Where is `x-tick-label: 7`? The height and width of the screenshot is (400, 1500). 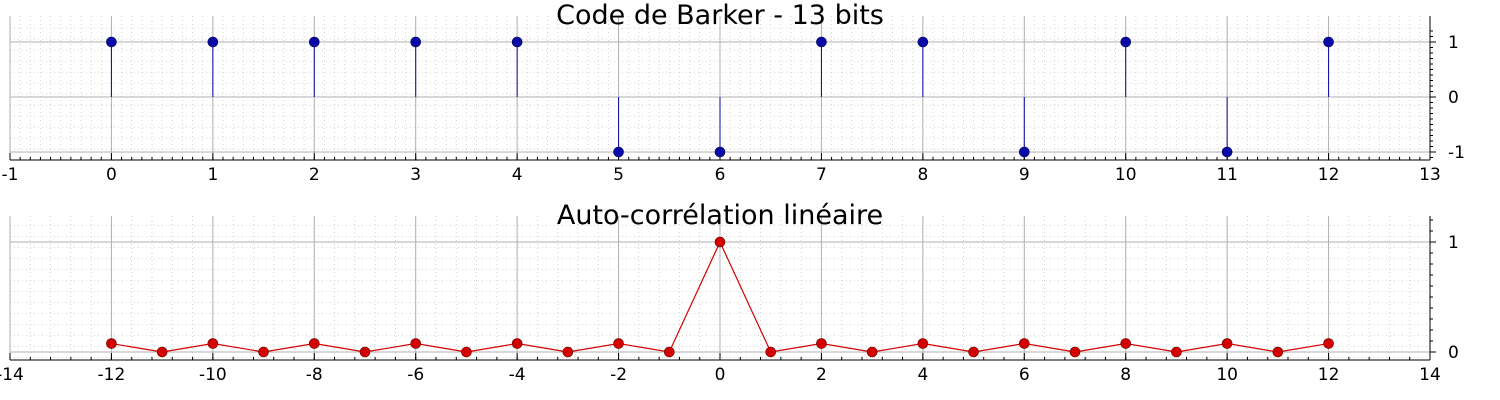
x-tick-label: 7 is located at coordinates (821, 175).